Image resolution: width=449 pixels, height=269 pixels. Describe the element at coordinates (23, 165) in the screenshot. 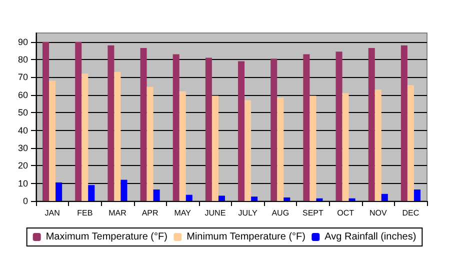

I see `y-tick-label: 20` at that location.